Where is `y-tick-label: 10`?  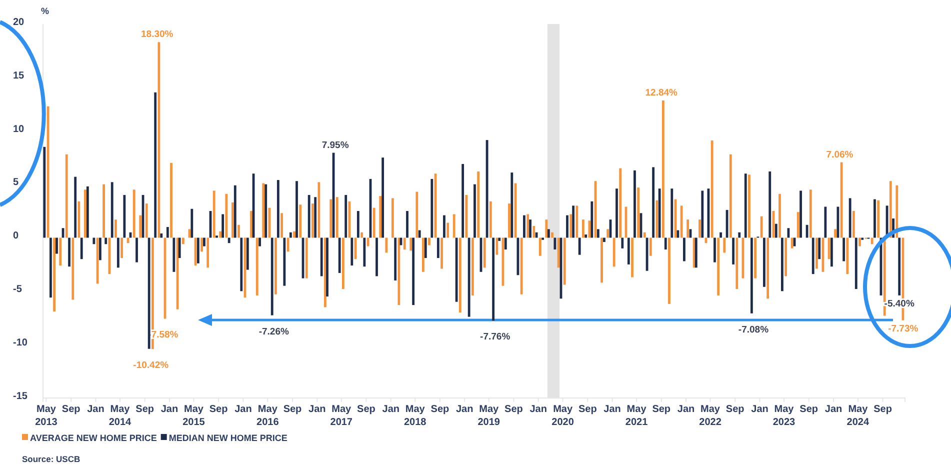
y-tick-label: 10 is located at coordinates (19, 129).